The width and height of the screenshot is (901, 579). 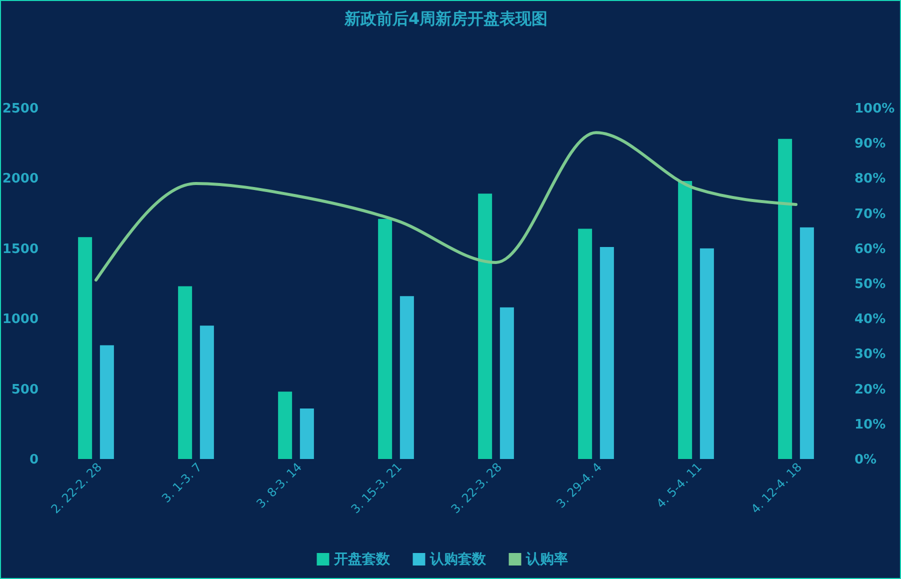 What do you see at coordinates (279, 485) in the screenshot?
I see `x-tick-label: 3. 8-3. 14` at bounding box center [279, 485].